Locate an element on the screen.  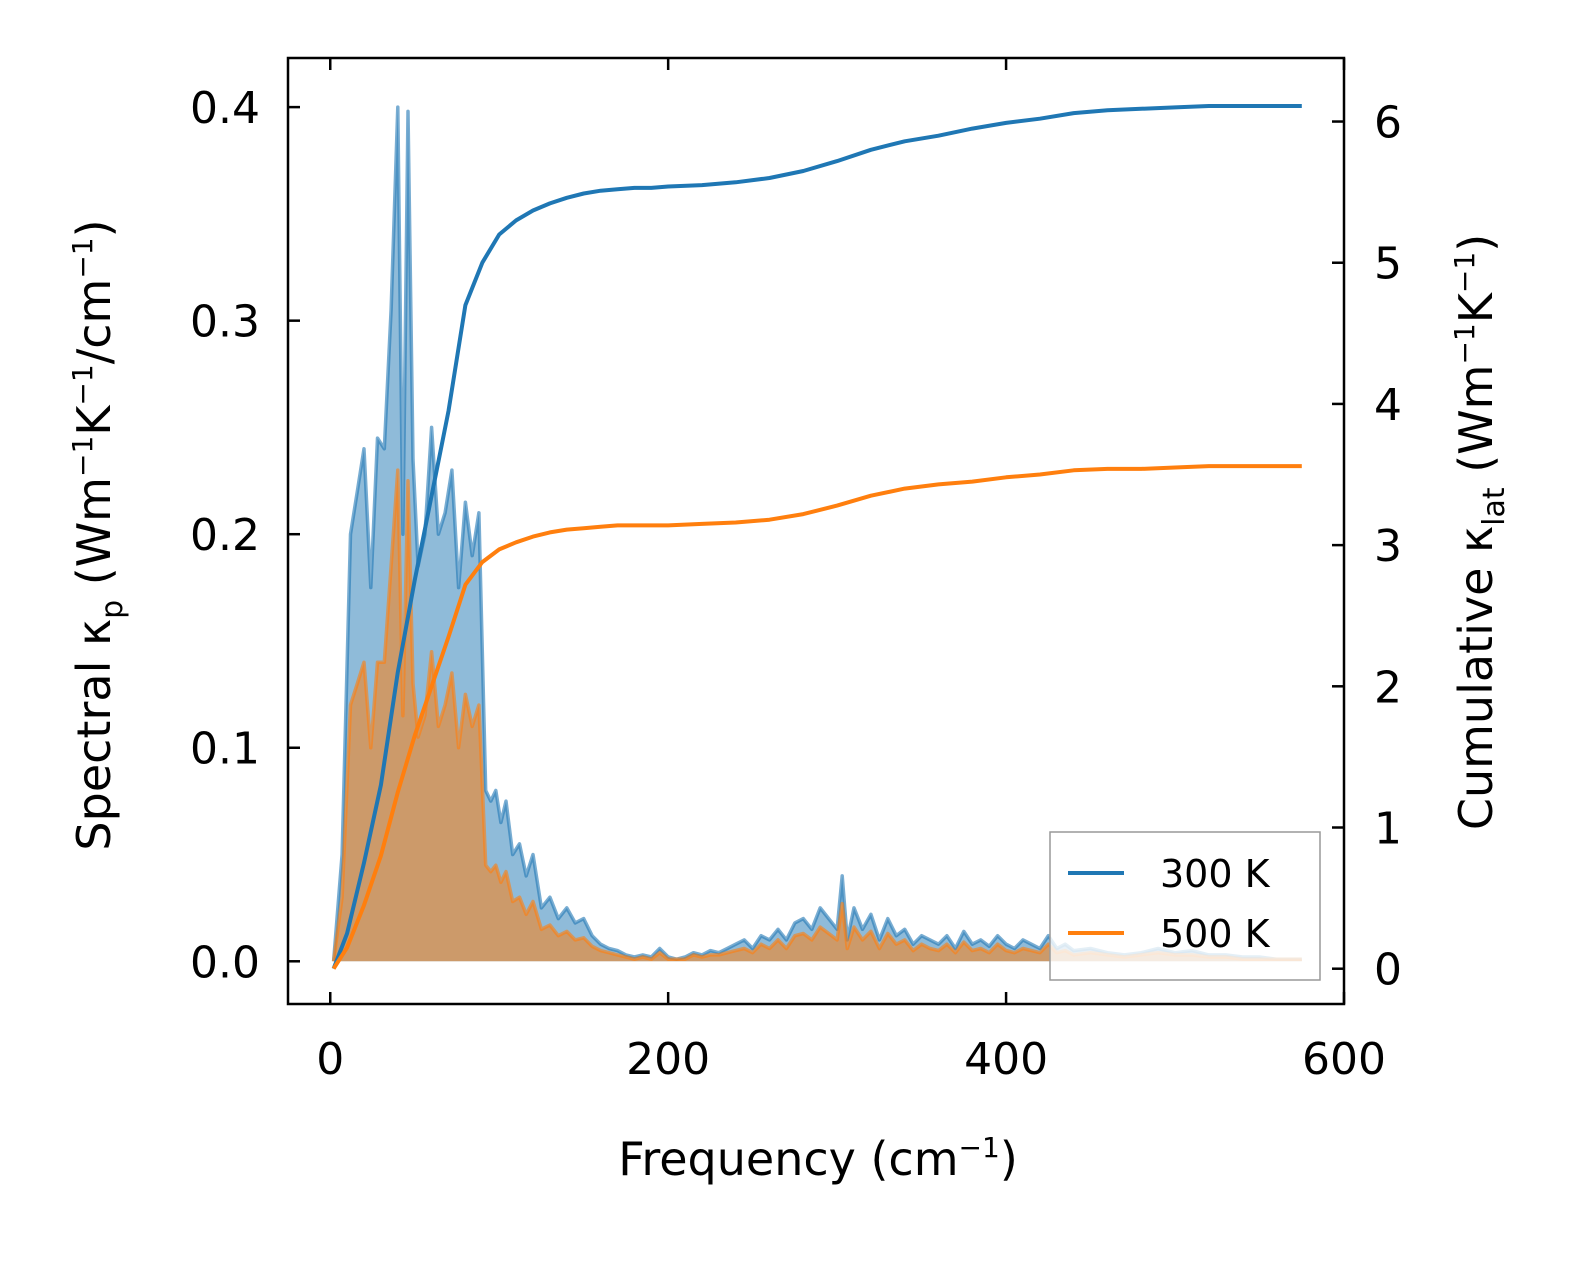
y-right-tick-label: 6 is located at coordinates (1388, 123).